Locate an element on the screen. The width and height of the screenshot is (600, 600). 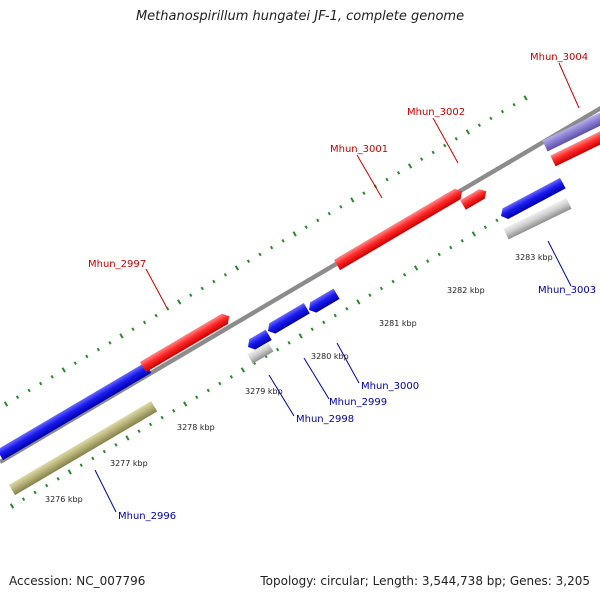
gene-label-mhun-2996: Mhun_2996 is located at coordinates (147, 516).